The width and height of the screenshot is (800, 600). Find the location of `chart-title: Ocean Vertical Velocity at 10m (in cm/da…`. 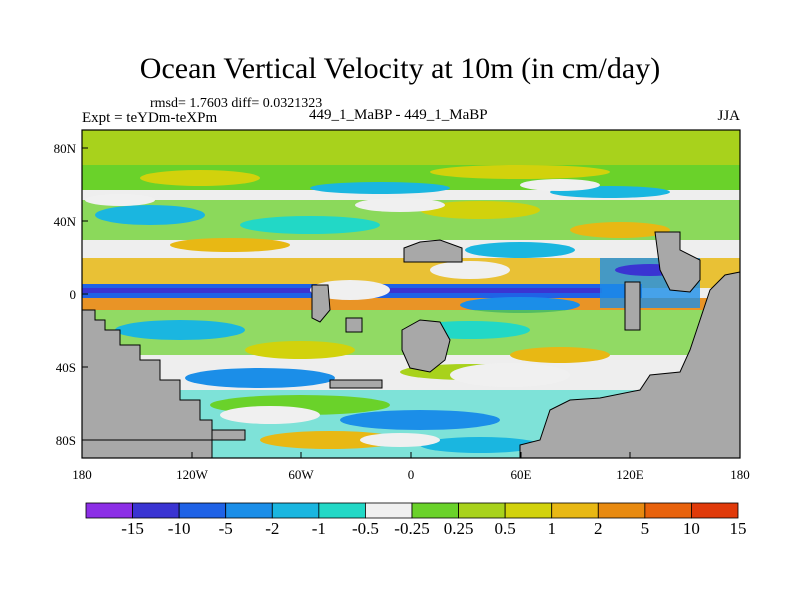

chart-title: Ocean Vertical Velocity at 10m (in cm/da… is located at coordinates (400, 68).